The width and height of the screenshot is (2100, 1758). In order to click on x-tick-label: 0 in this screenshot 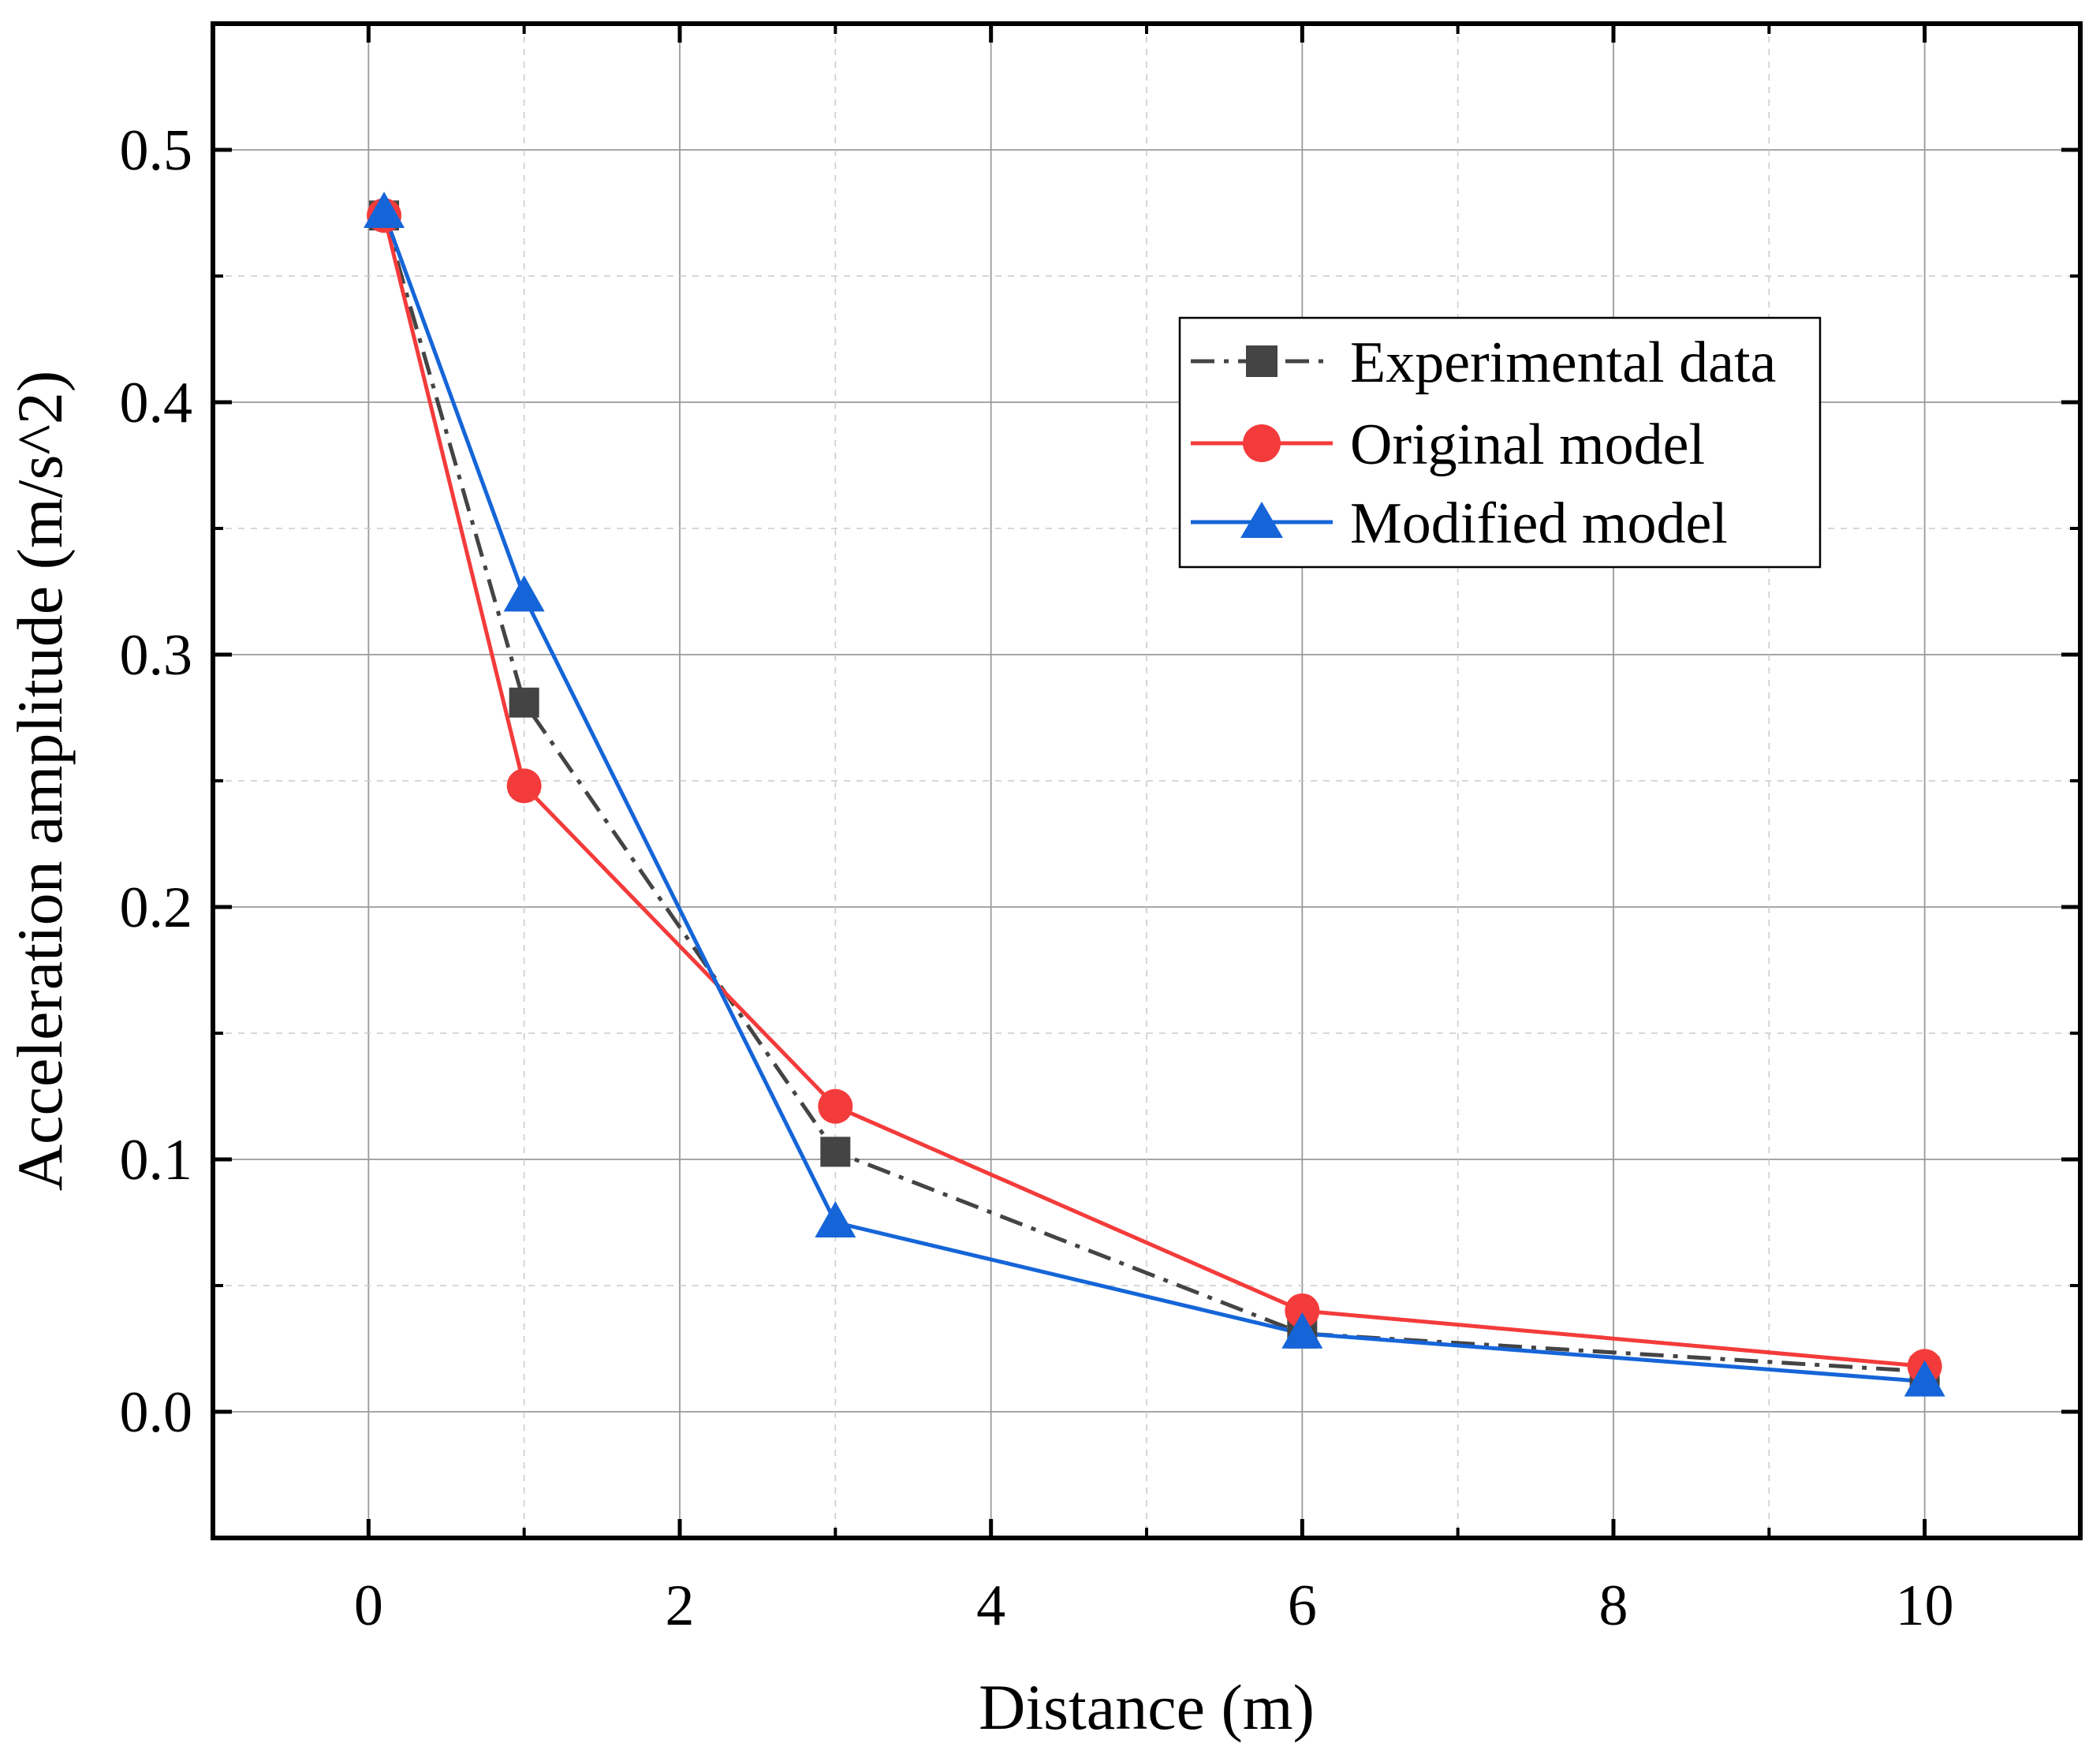, I will do `click(368, 1606)`.